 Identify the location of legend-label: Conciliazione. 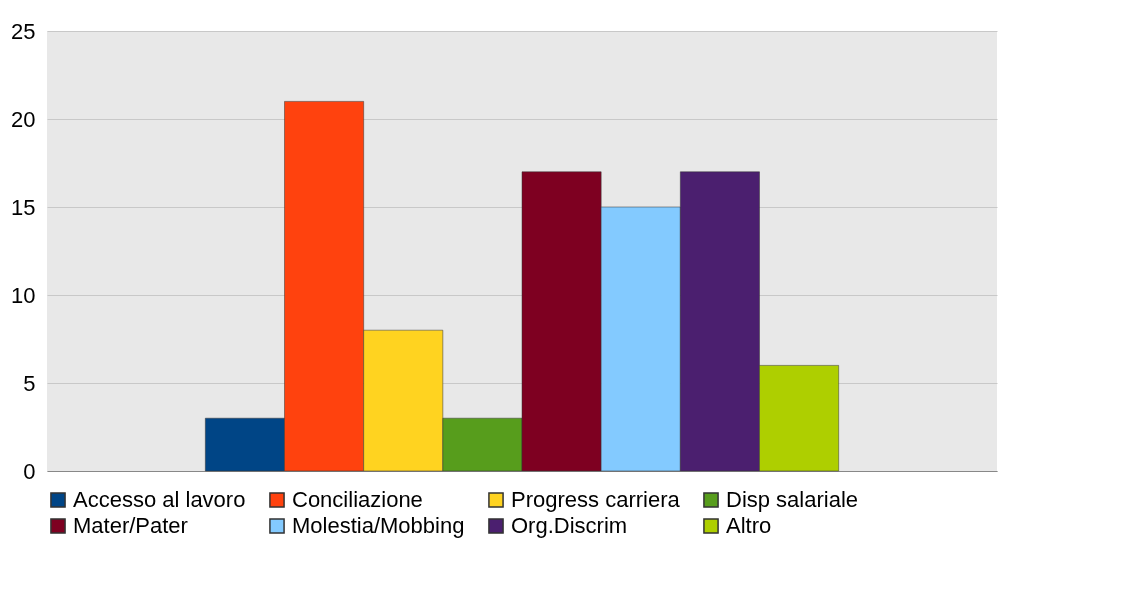
(357, 499).